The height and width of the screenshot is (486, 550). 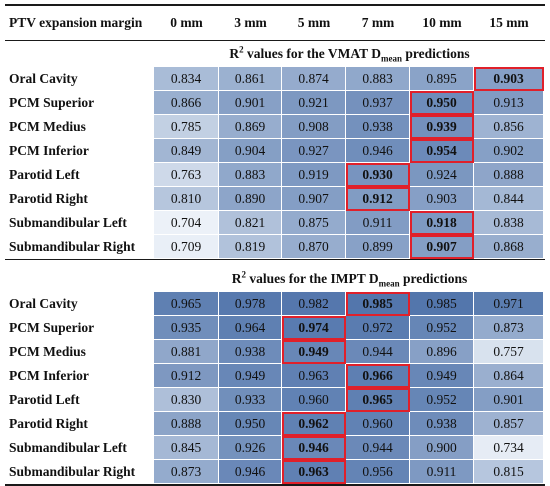 I want to click on vmat-section-title: R2 values for the VMAT Dmean predictions, so click(x=275, y=54).